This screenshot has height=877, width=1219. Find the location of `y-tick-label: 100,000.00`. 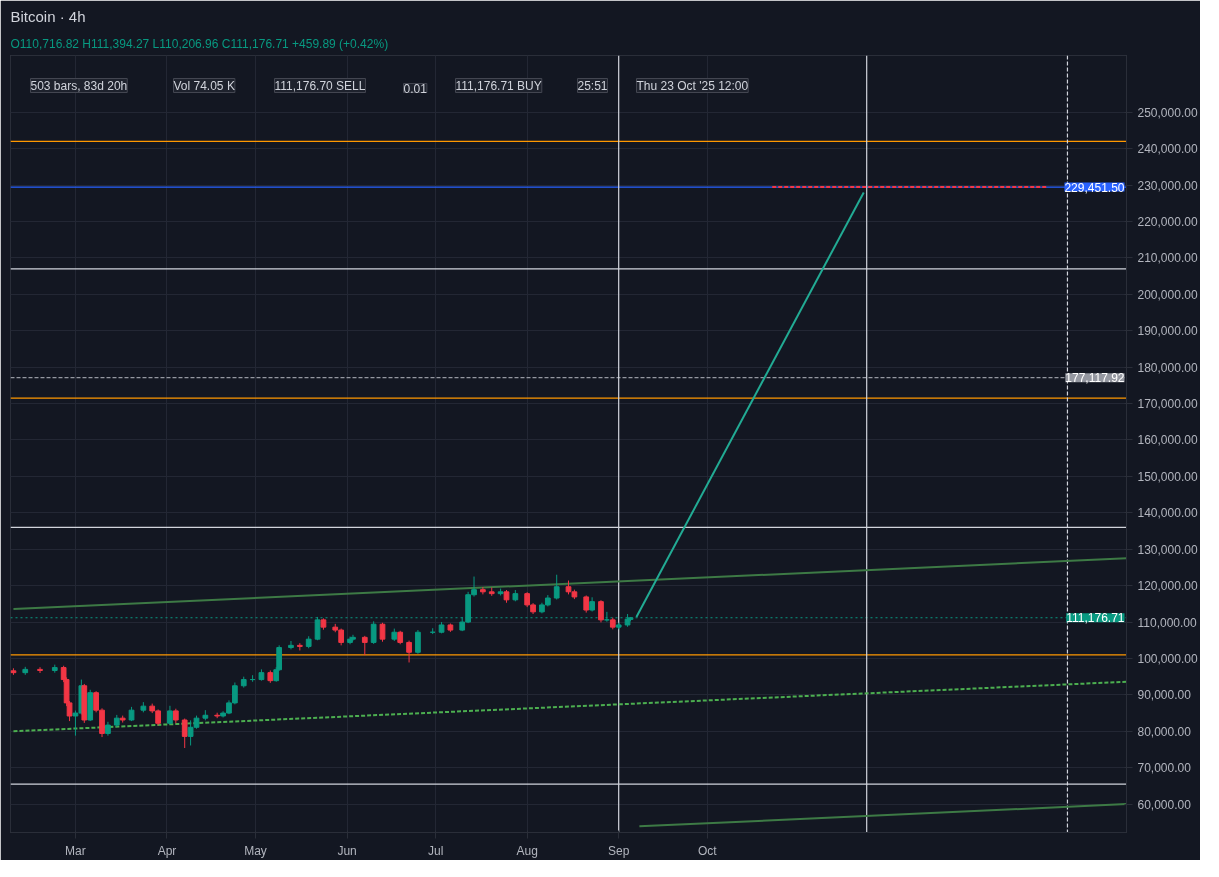

y-tick-label: 100,000.00 is located at coordinates (1167, 658).